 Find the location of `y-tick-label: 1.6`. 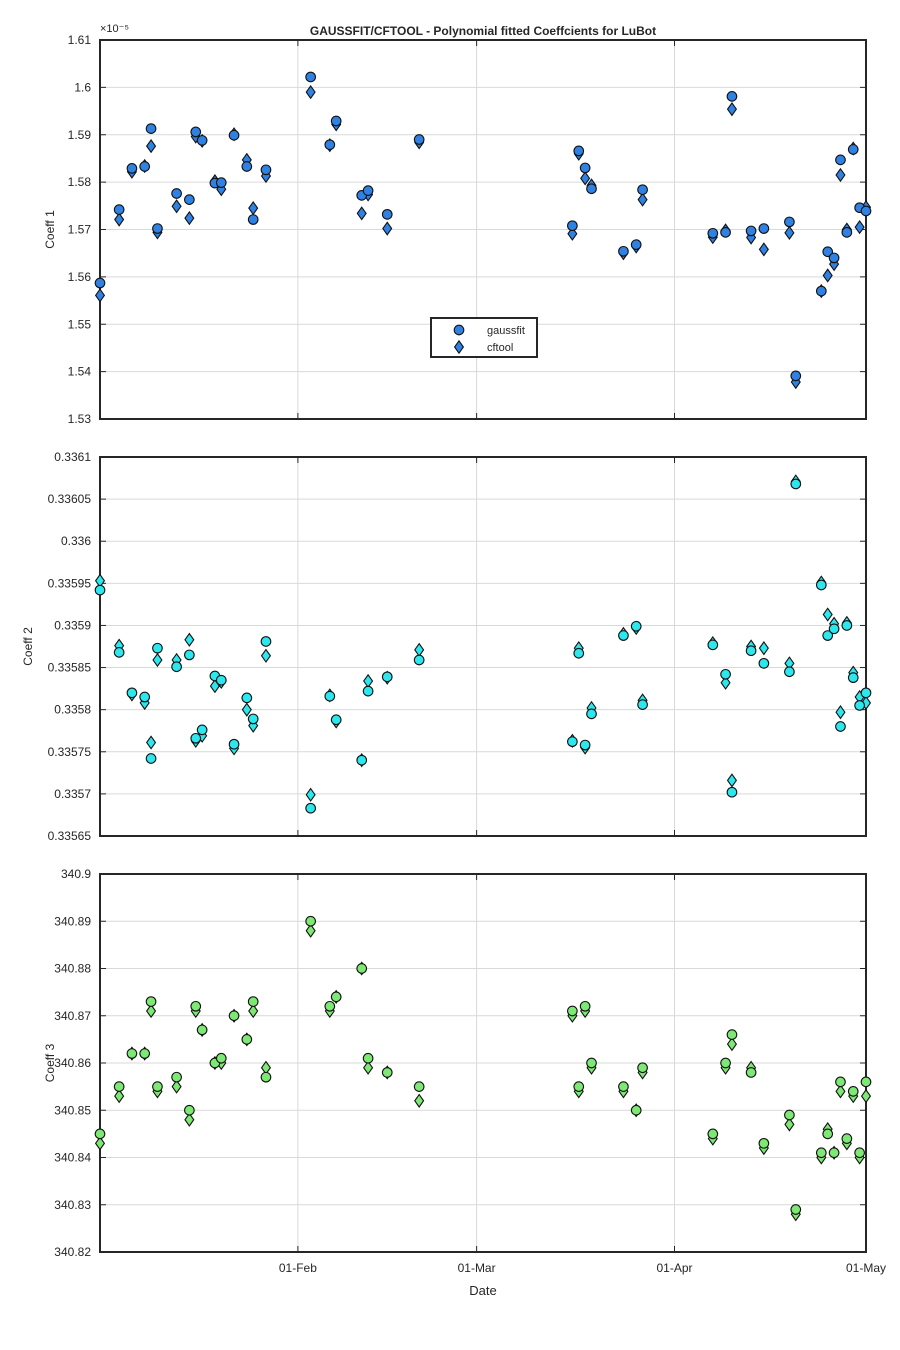

y-tick-label: 1.6 is located at coordinates (82, 87).